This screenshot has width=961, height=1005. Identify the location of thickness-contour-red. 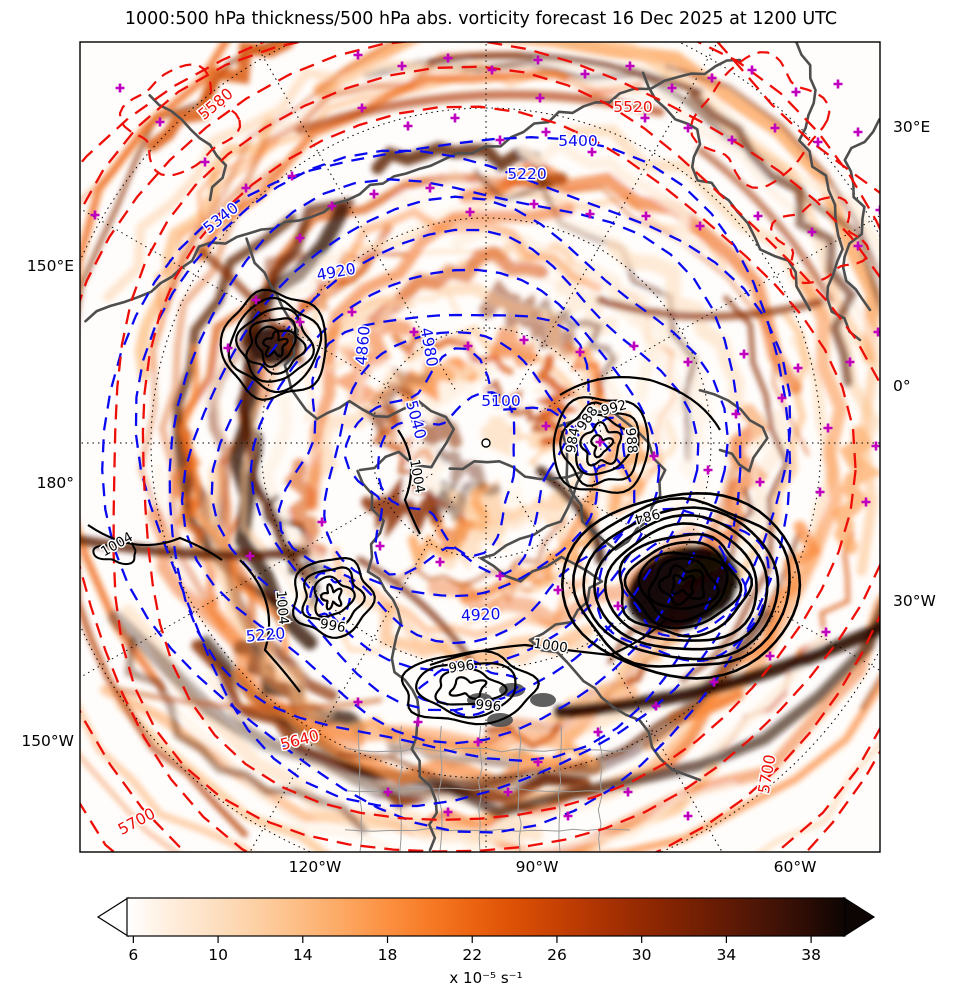
(760, 120).